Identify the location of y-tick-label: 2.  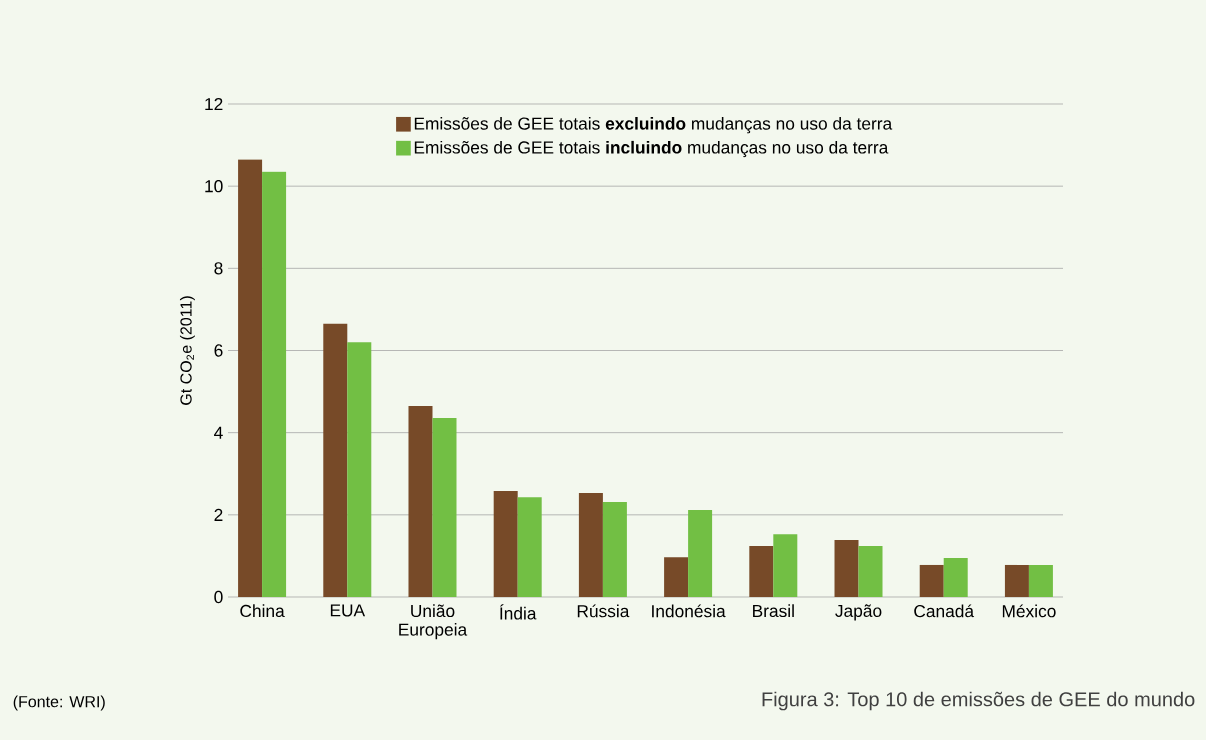
(218, 514).